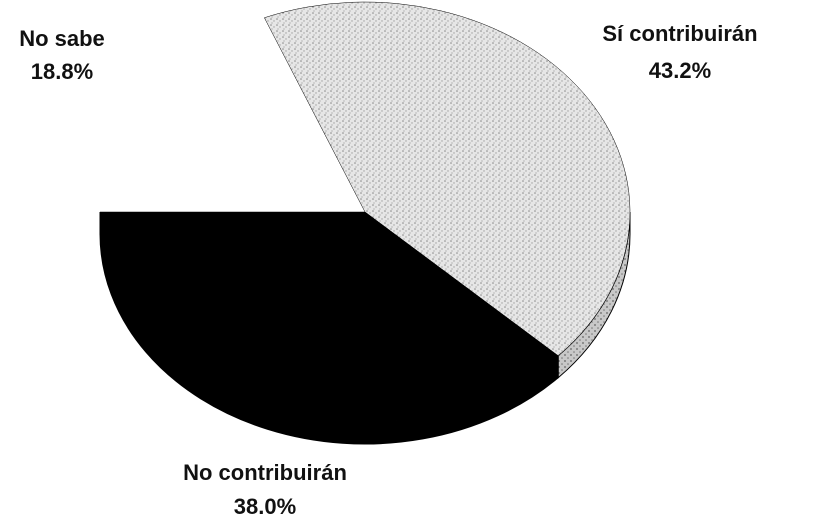 The height and width of the screenshot is (521, 817). Describe the element at coordinates (62, 71) in the screenshot. I see `slice-value-label: 18.8%` at that location.